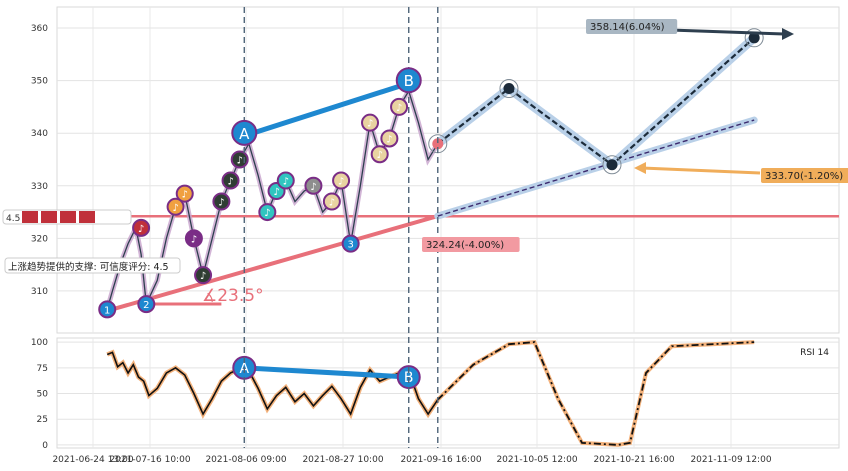  Describe the element at coordinates (342, 460) in the screenshot. I see `x-tick-label: 2021-08-27 10:00` at that location.